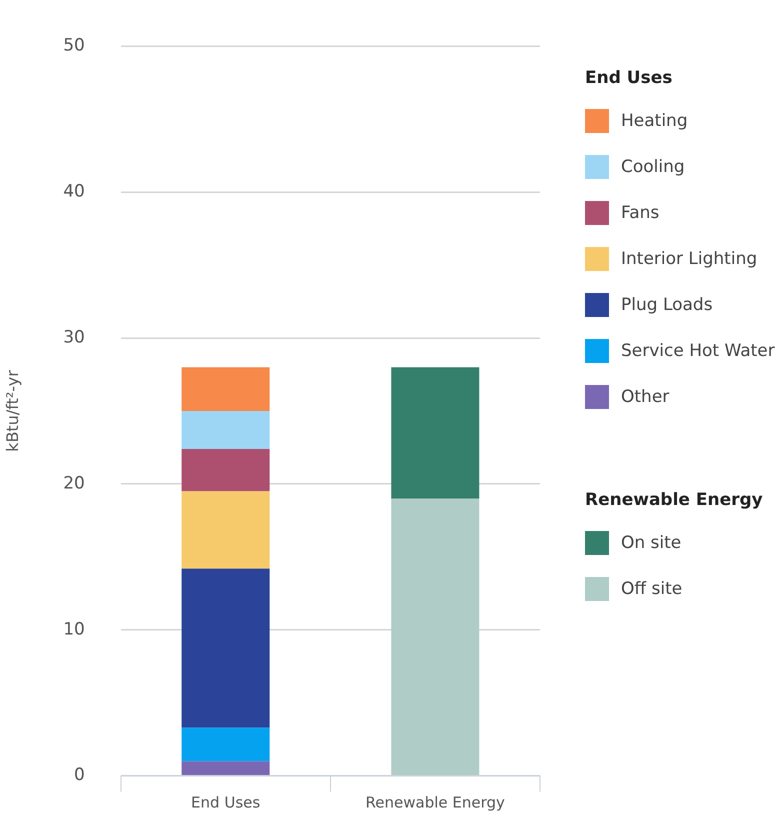 This screenshot has height=822, width=784. Describe the element at coordinates (74, 483) in the screenshot. I see `y-tick-label: 20` at that location.